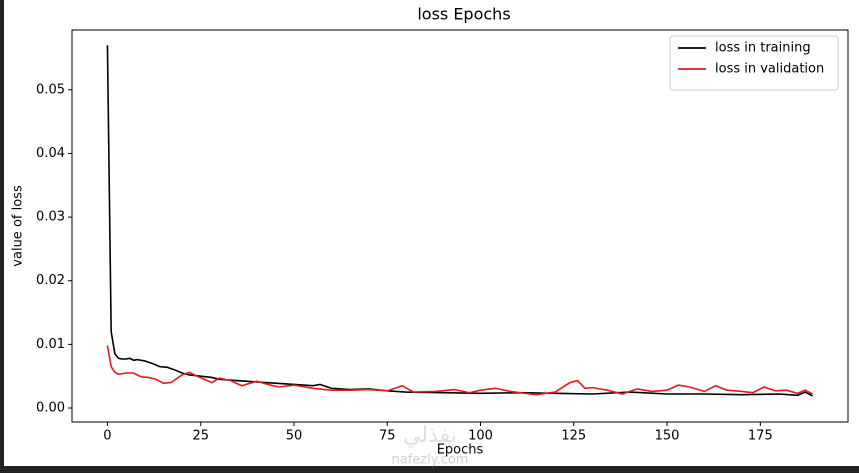  I want to click on x-tick-label: 25, so click(200, 436).